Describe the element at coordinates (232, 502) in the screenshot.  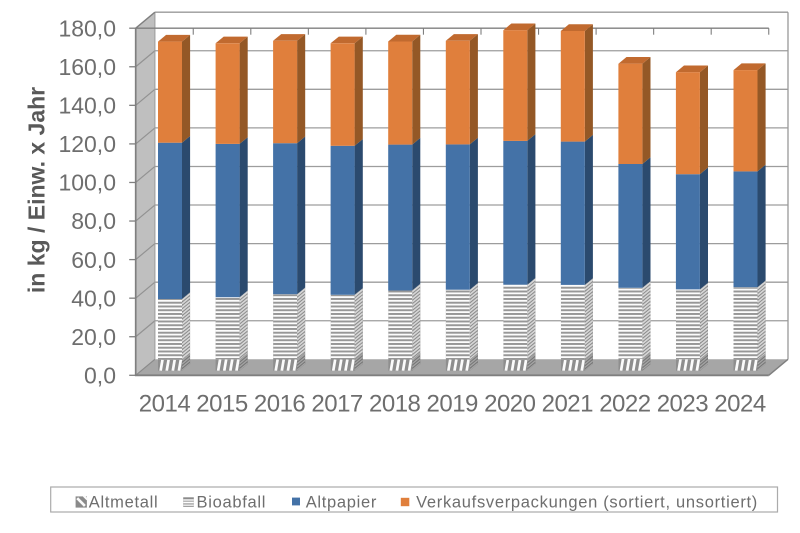
I see `svg-text: Bioabfall` at that location.